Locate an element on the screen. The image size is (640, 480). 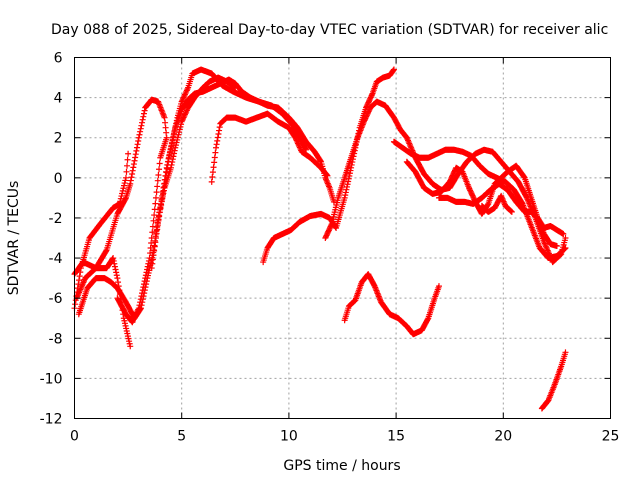
x-tick-label: 0 is located at coordinates (74, 437).